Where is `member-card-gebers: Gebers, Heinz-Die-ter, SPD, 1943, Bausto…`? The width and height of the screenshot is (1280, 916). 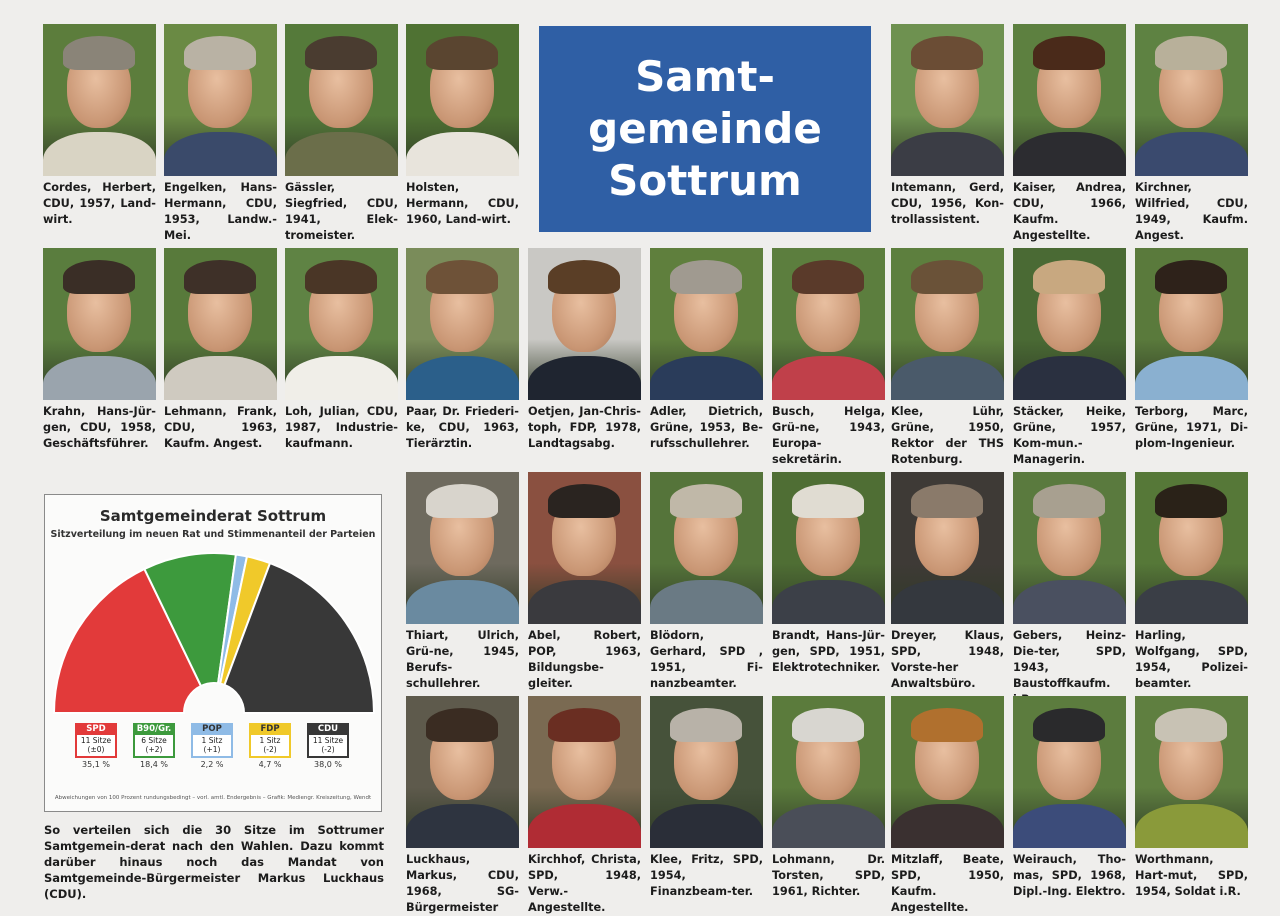
member-card-gebers: Gebers, Heinz-Die-ter, SPD, 1943, Bausto… is located at coordinates (1069, 590).